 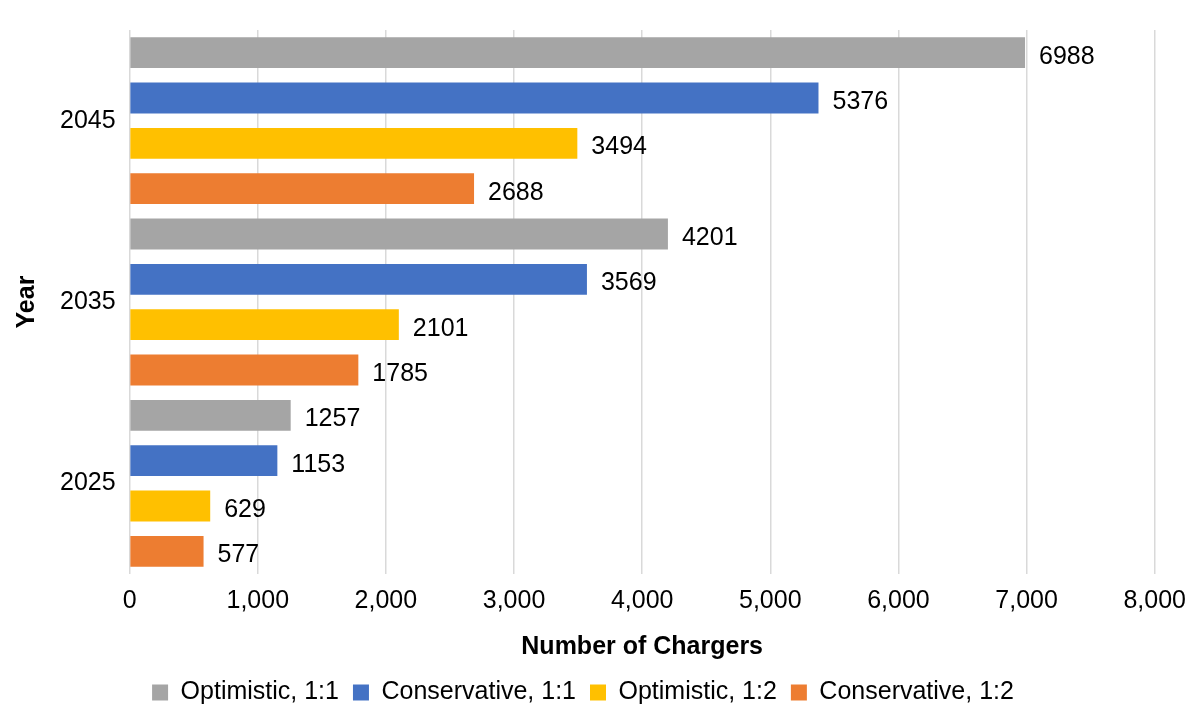 I want to click on y-tick-label: 2025, so click(x=87, y=481).